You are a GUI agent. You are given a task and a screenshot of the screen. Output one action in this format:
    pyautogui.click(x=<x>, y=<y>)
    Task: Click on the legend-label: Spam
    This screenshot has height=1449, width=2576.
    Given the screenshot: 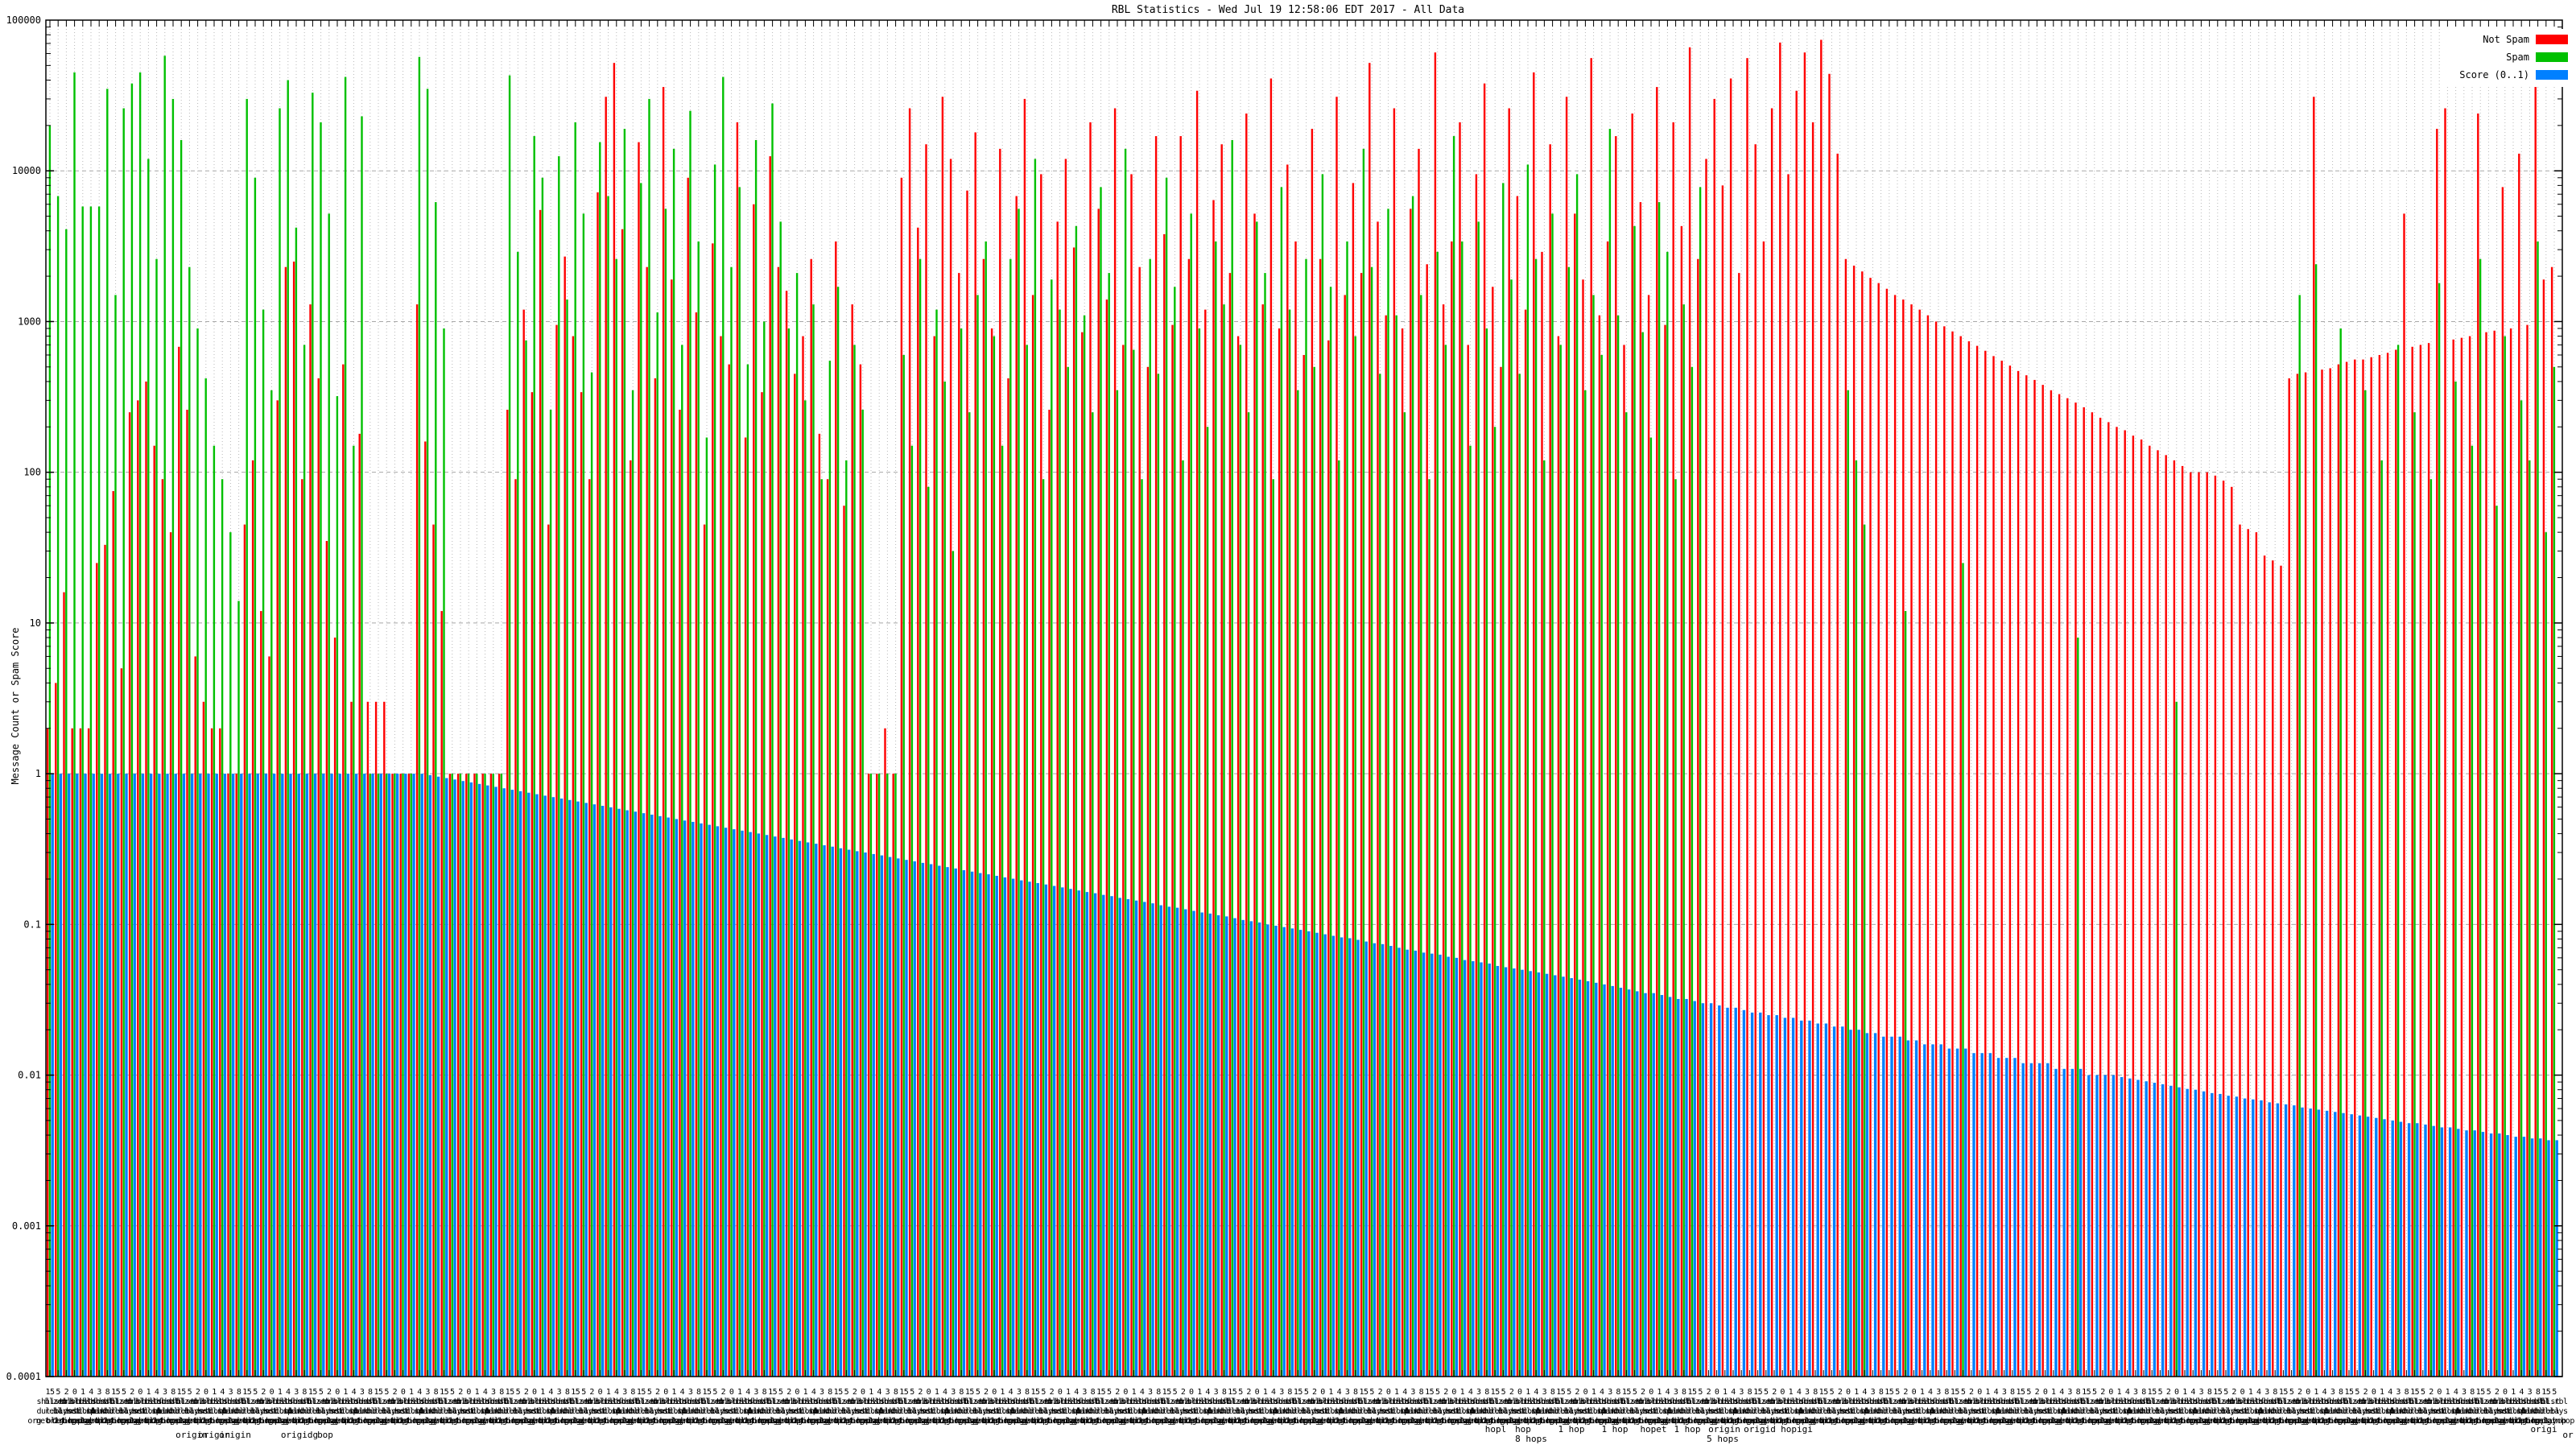 What is the action you would take?
    pyautogui.click(x=2517, y=57)
    